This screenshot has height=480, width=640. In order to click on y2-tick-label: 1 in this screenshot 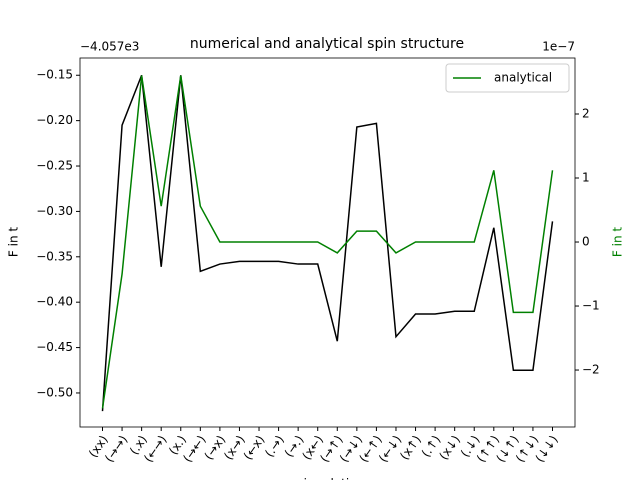, I will do `click(586, 178)`.